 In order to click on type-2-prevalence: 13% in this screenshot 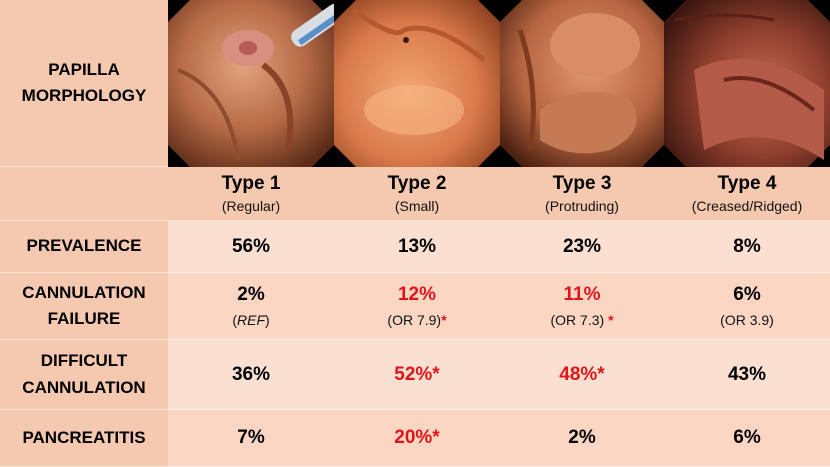, I will do `click(417, 247)`.